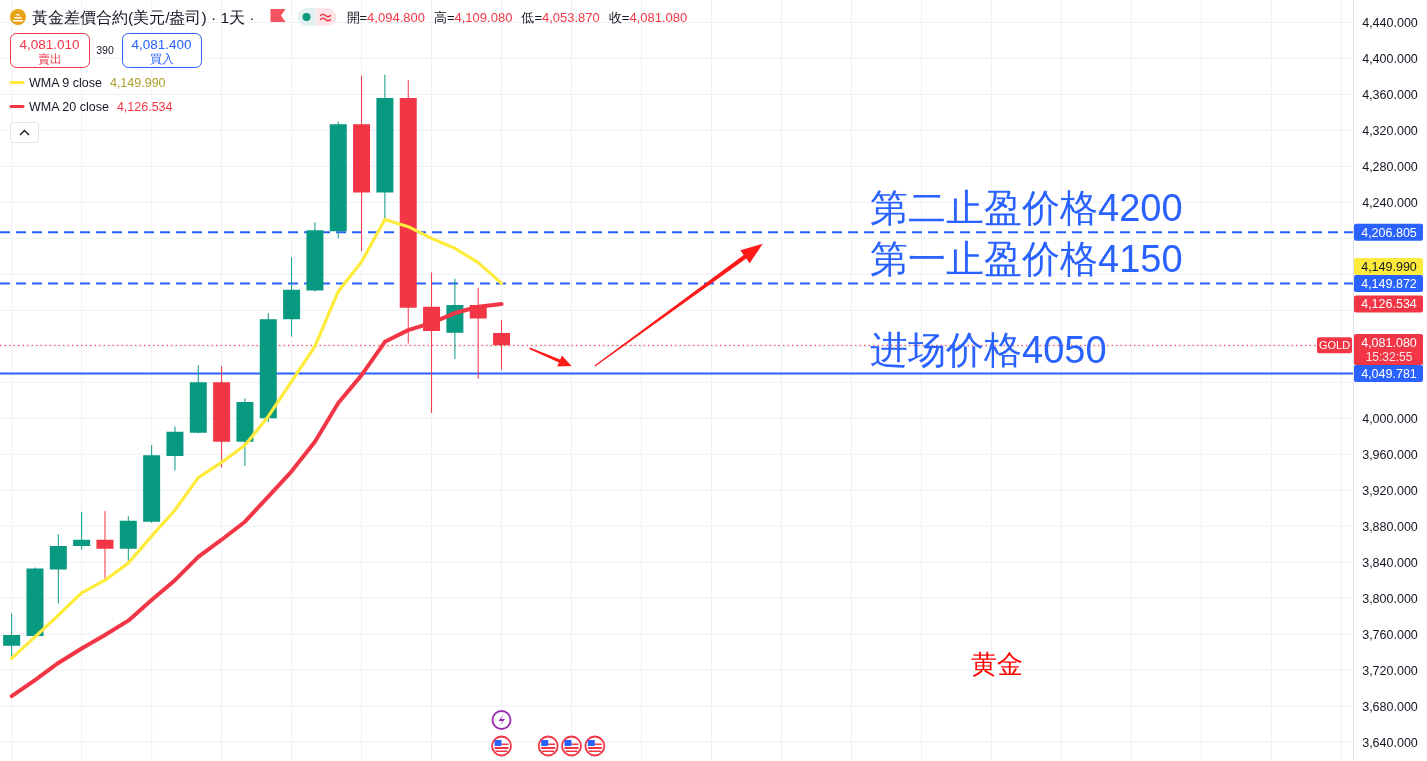  What do you see at coordinates (1390, 94) in the screenshot?
I see `y-tick-label: 4,360.000` at bounding box center [1390, 94].